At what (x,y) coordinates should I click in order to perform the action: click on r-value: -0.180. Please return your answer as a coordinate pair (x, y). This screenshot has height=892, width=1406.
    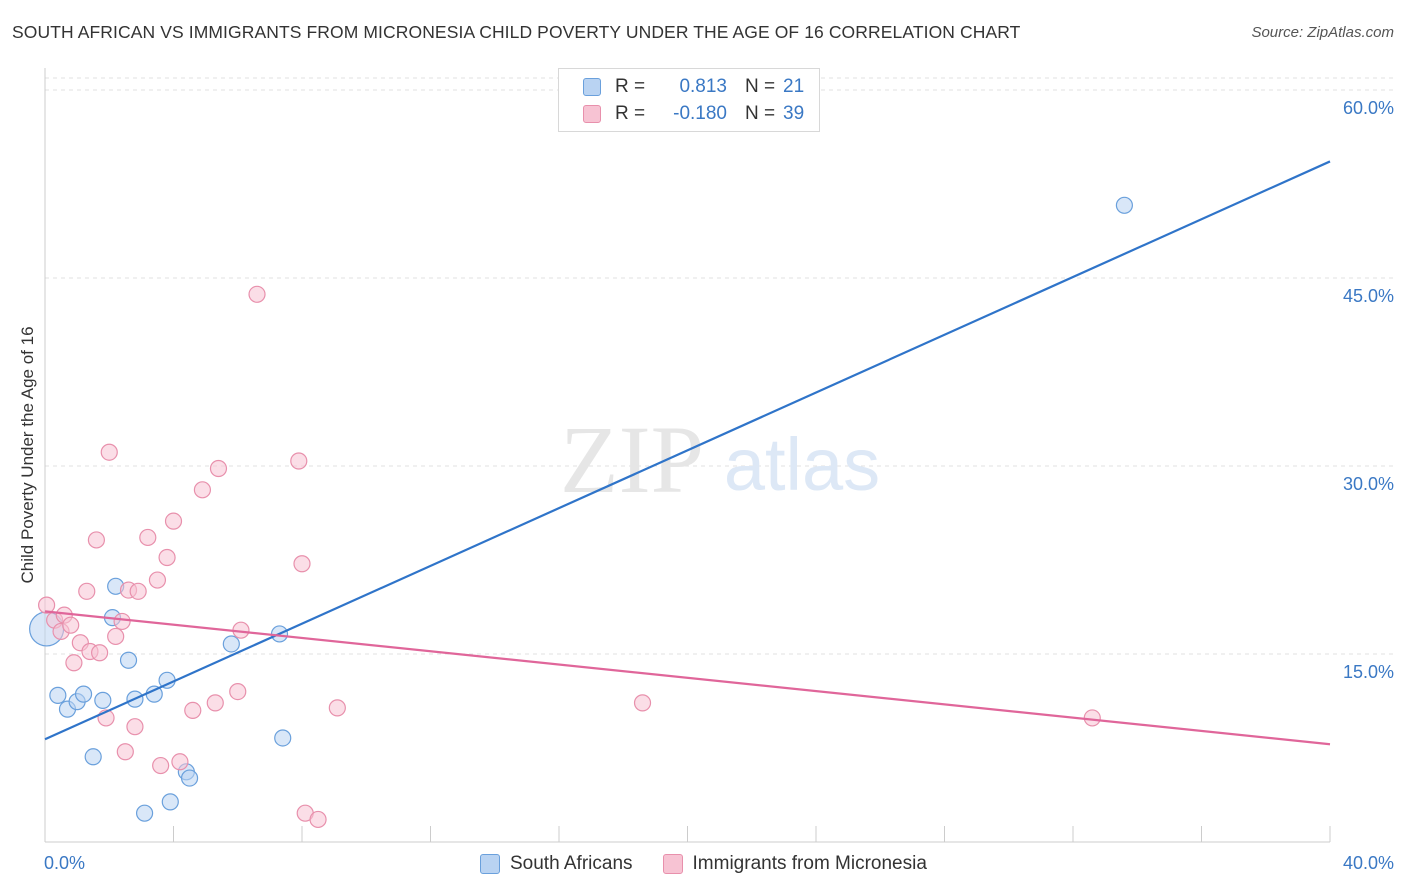
    Looking at the image, I should click on (700, 113).